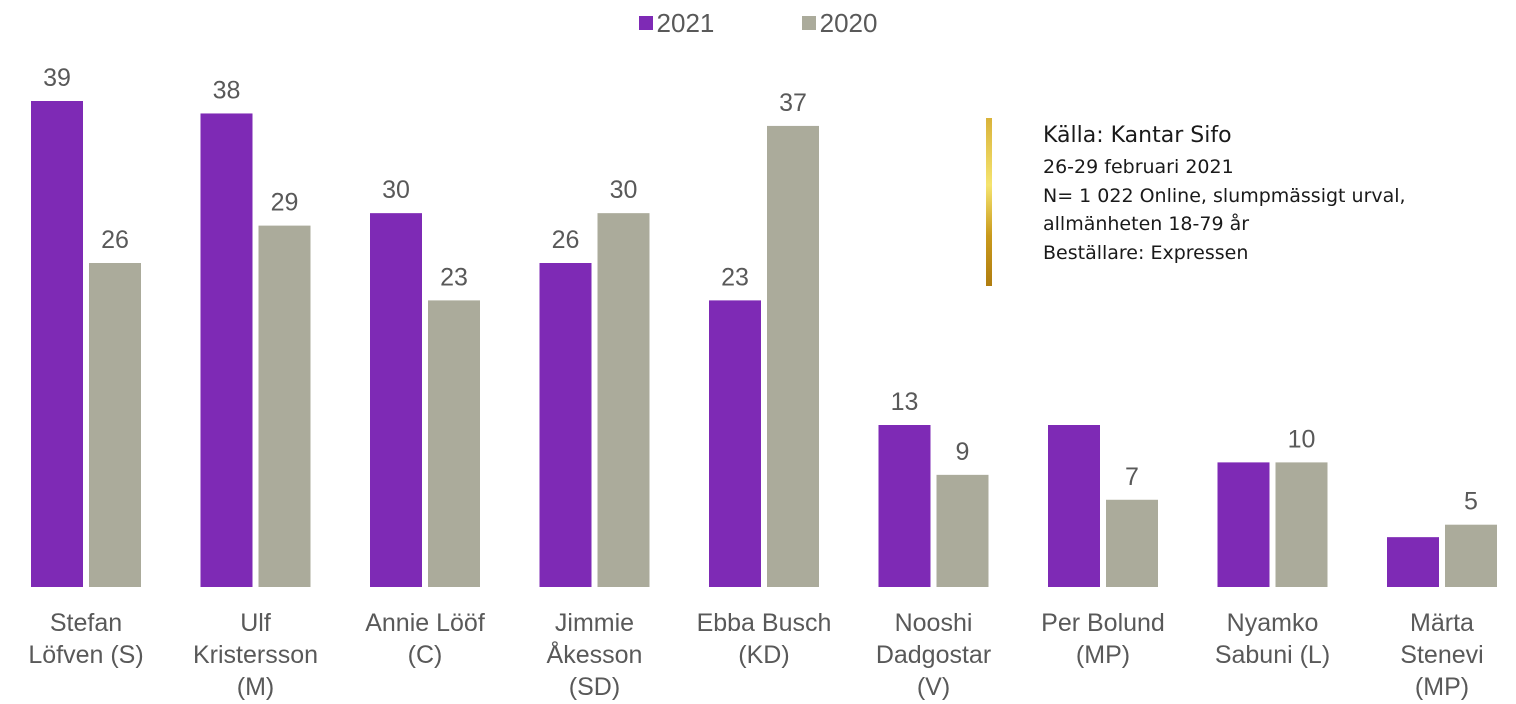  What do you see at coordinates (1132, 477) in the screenshot?
I see `data-label-2020-6: 7` at bounding box center [1132, 477].